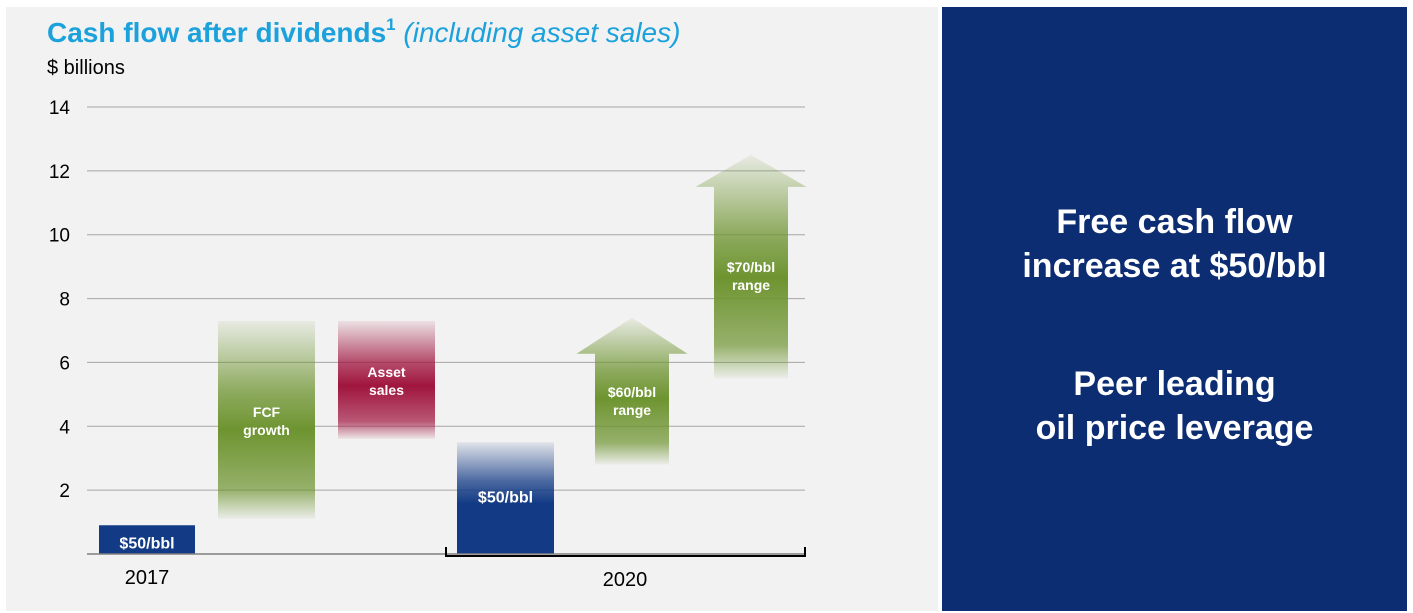  What do you see at coordinates (60, 108) in the screenshot?
I see `y-tick-label: 14` at bounding box center [60, 108].